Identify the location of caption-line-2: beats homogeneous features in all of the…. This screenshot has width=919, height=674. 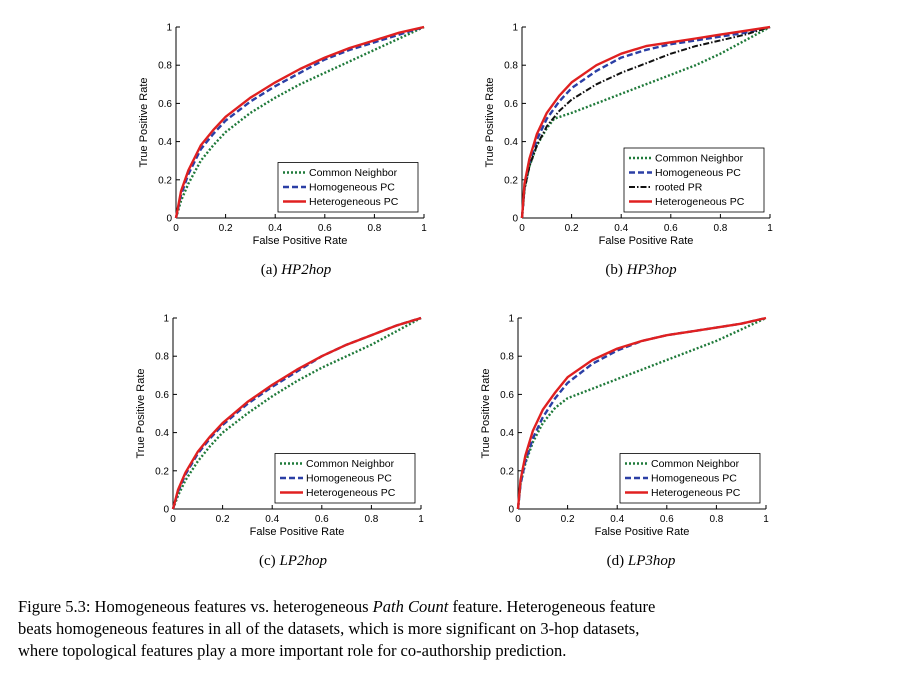
(329, 628).